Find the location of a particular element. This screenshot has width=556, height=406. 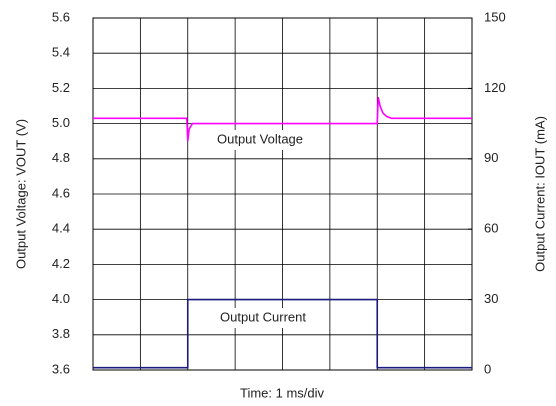

y-tick-label: 4.0 is located at coordinates (61, 298).